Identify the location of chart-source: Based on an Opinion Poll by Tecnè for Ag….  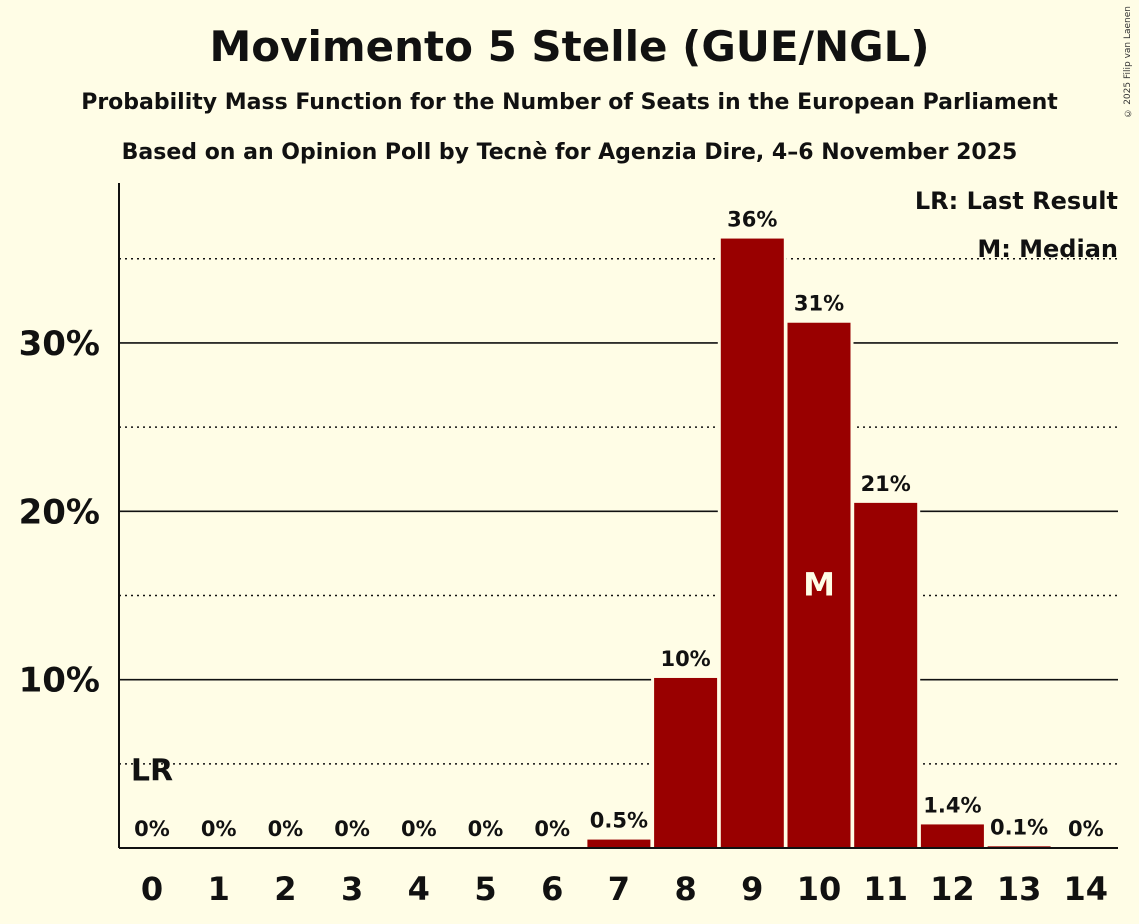
(569, 152).